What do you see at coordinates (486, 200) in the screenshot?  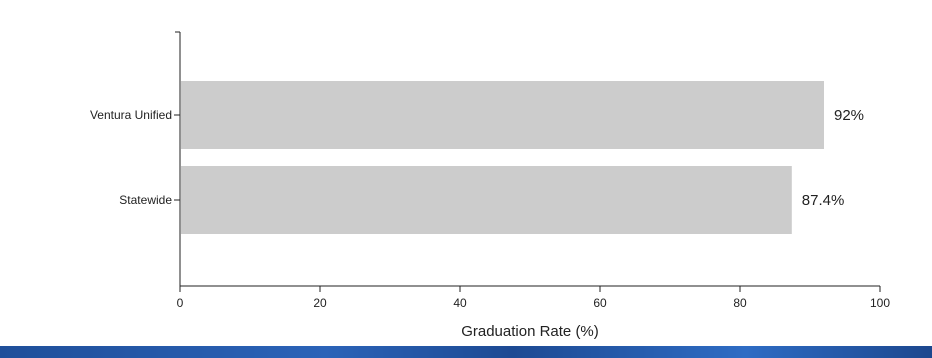 I see `bar-statewide` at bounding box center [486, 200].